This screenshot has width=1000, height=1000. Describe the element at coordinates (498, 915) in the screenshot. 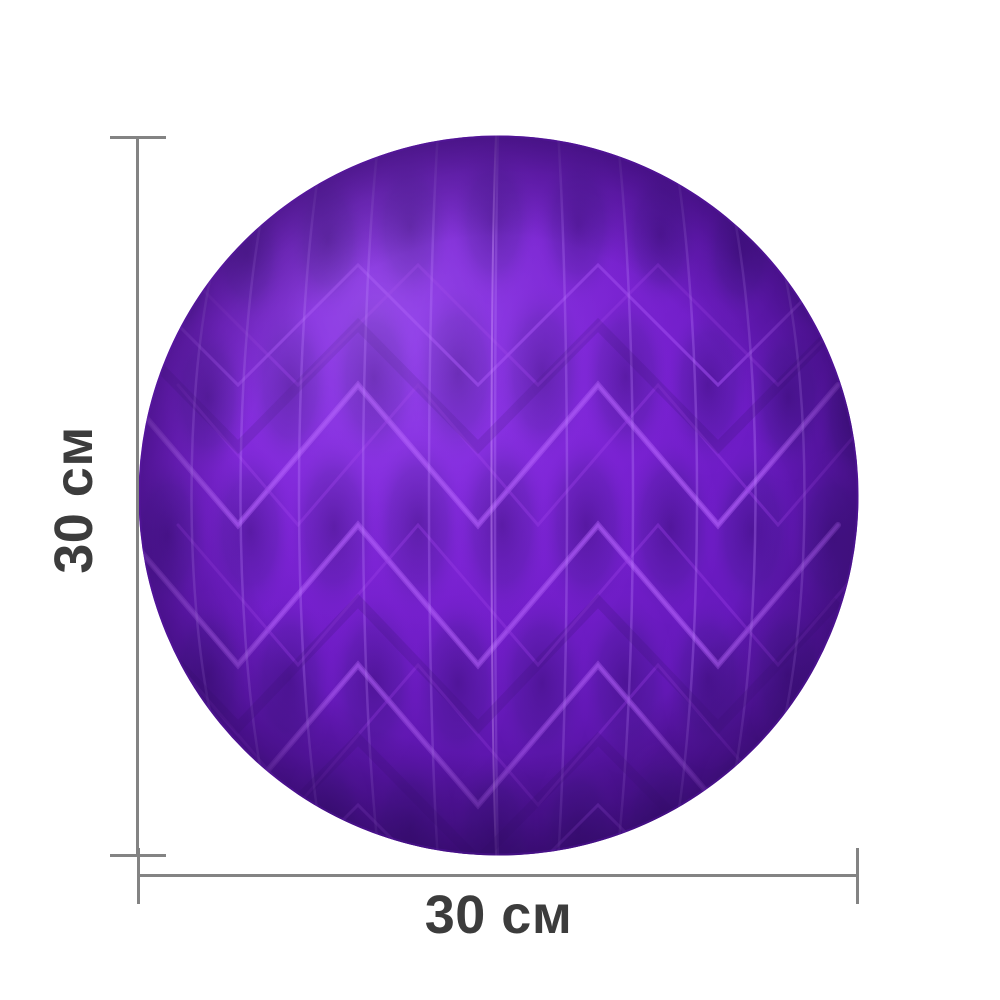

I see `width-dimension-label: 30 см` at that location.